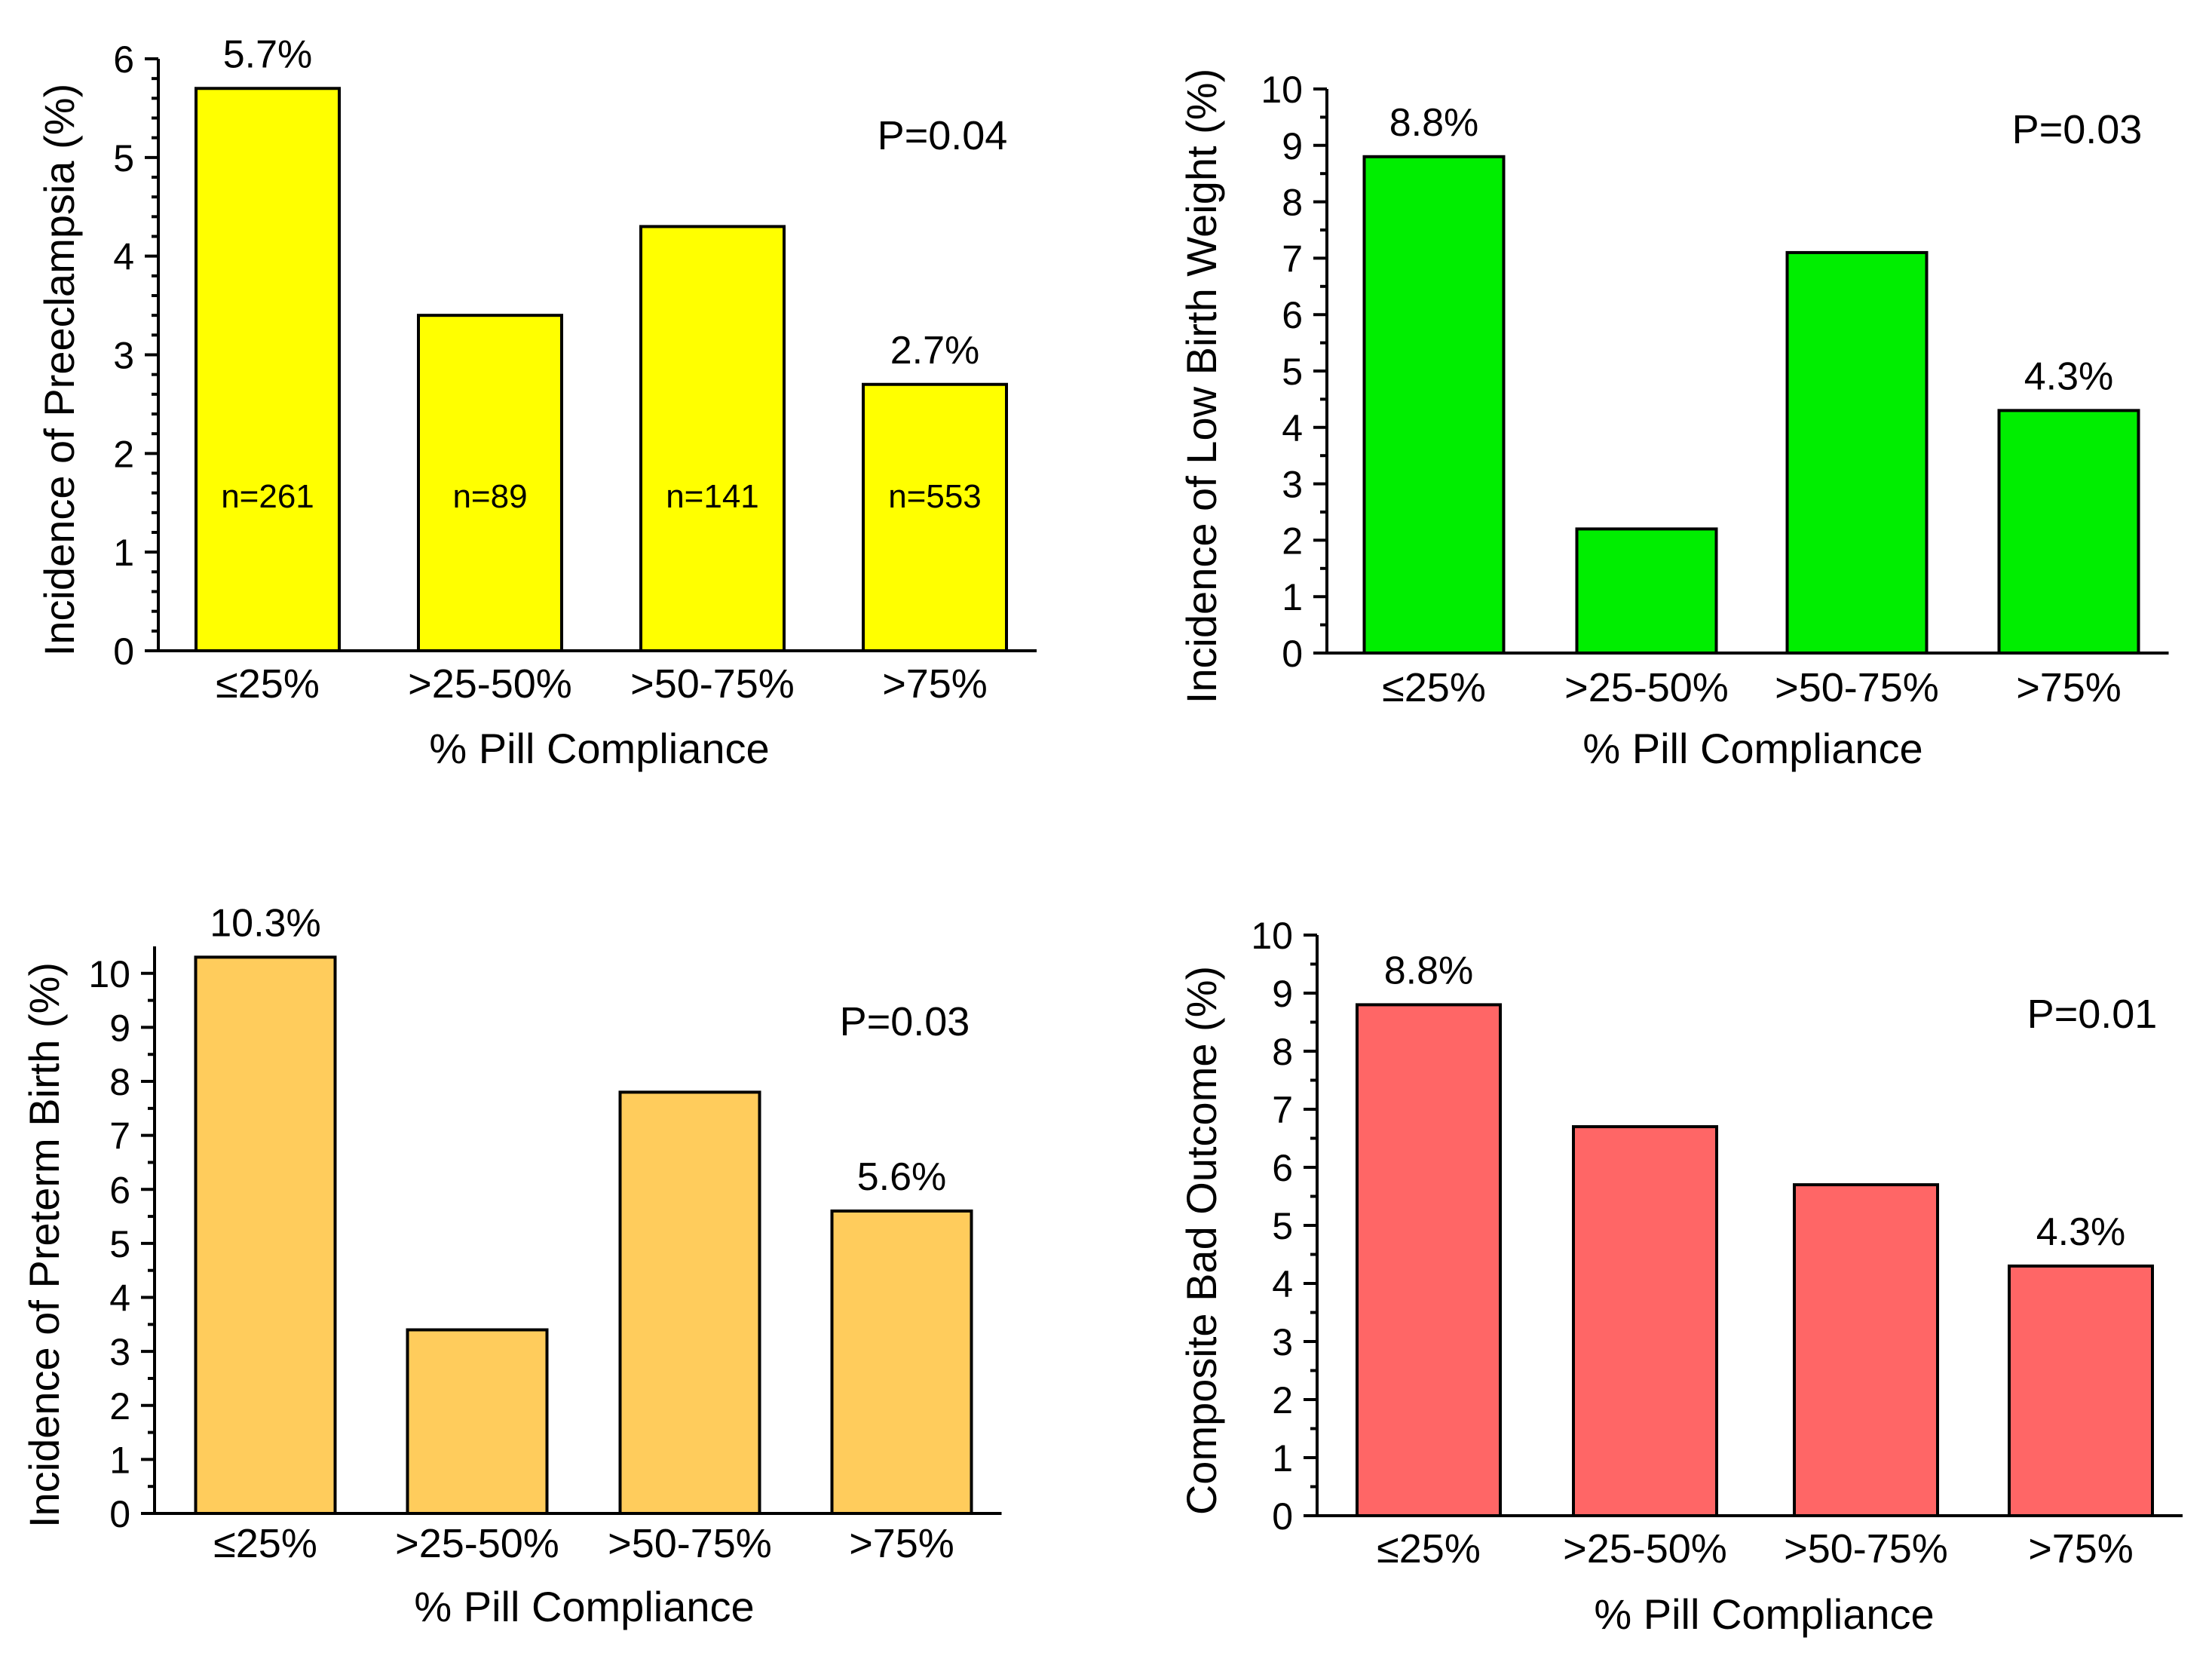  Describe the element at coordinates (943, 135) in the screenshot. I see `p-value-label: P=0.04` at that location.